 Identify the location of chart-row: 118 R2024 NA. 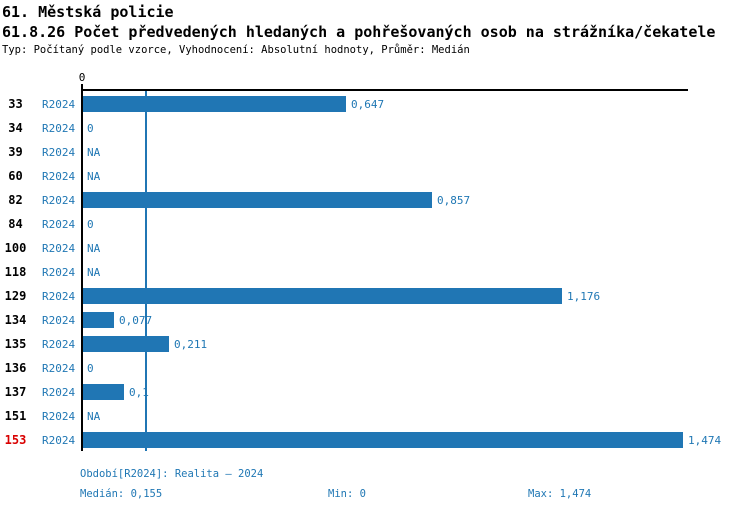
(375, 272).